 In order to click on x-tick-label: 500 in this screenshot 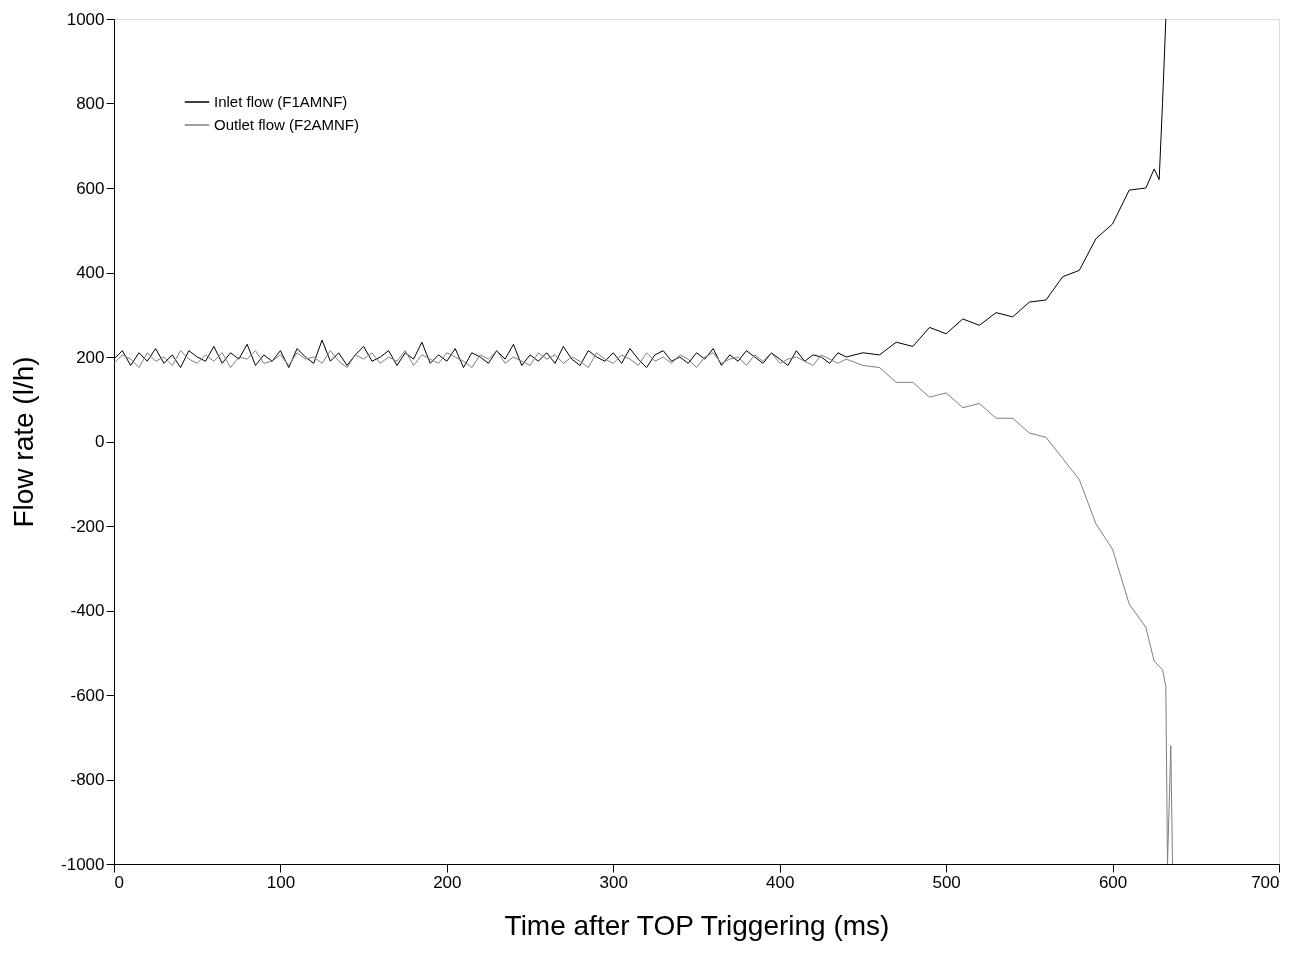, I will do `click(946, 882)`.